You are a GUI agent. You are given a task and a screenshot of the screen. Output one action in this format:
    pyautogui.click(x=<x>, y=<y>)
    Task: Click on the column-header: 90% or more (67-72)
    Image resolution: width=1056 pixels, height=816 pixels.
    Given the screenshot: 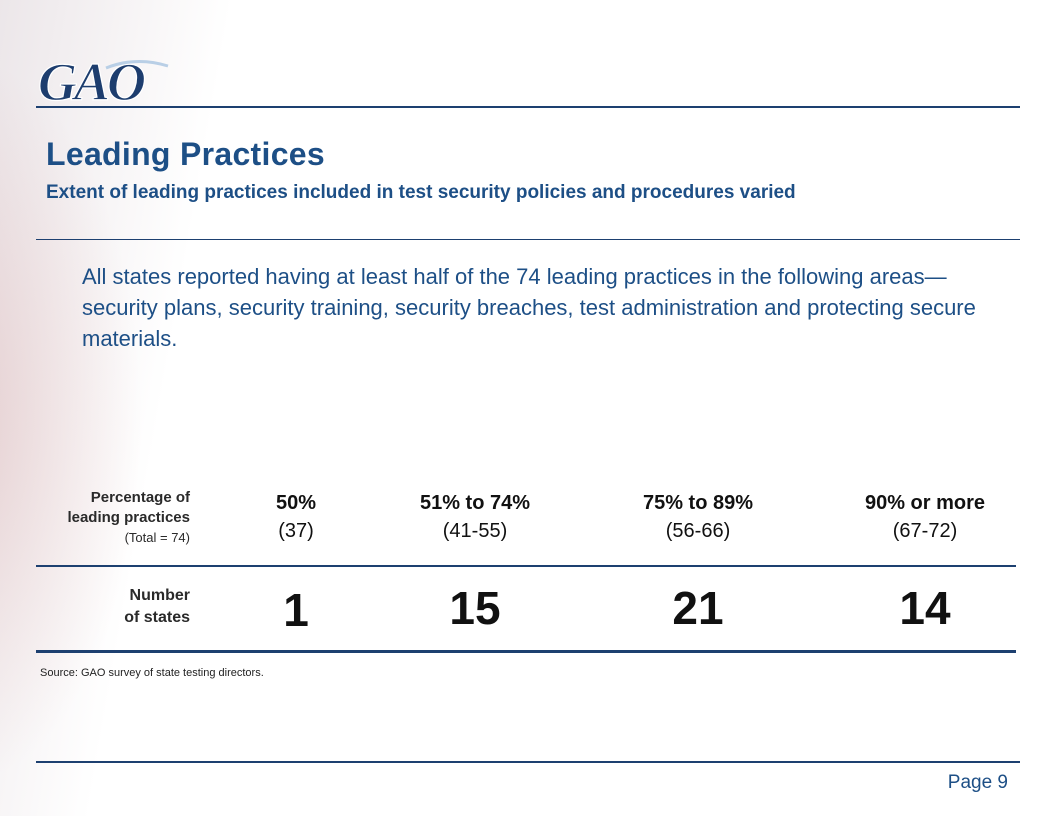 What is the action you would take?
    pyautogui.click(x=925, y=517)
    